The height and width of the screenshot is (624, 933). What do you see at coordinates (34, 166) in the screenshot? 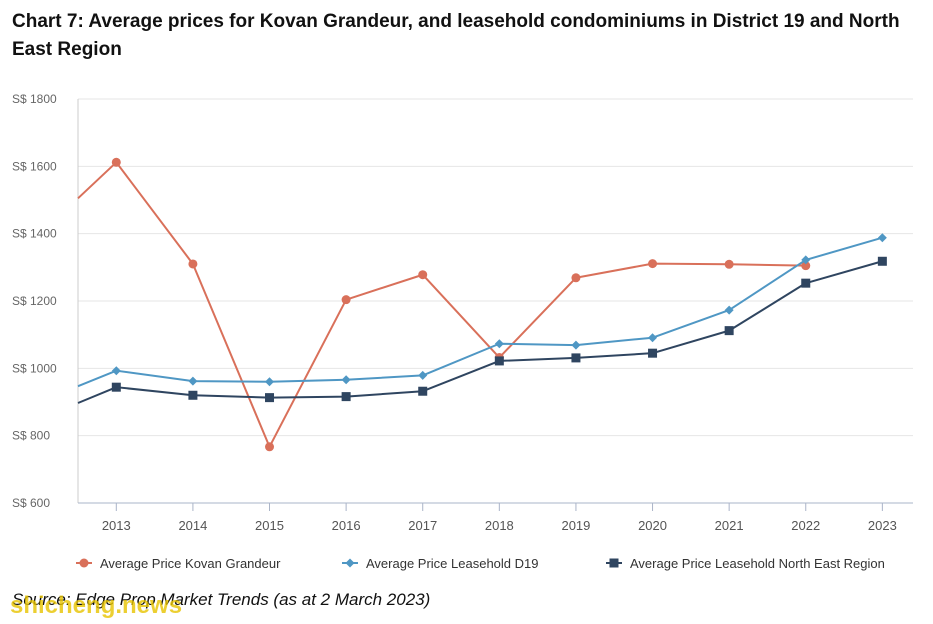
I see `y-tick-label: S$ 1600` at bounding box center [34, 166].